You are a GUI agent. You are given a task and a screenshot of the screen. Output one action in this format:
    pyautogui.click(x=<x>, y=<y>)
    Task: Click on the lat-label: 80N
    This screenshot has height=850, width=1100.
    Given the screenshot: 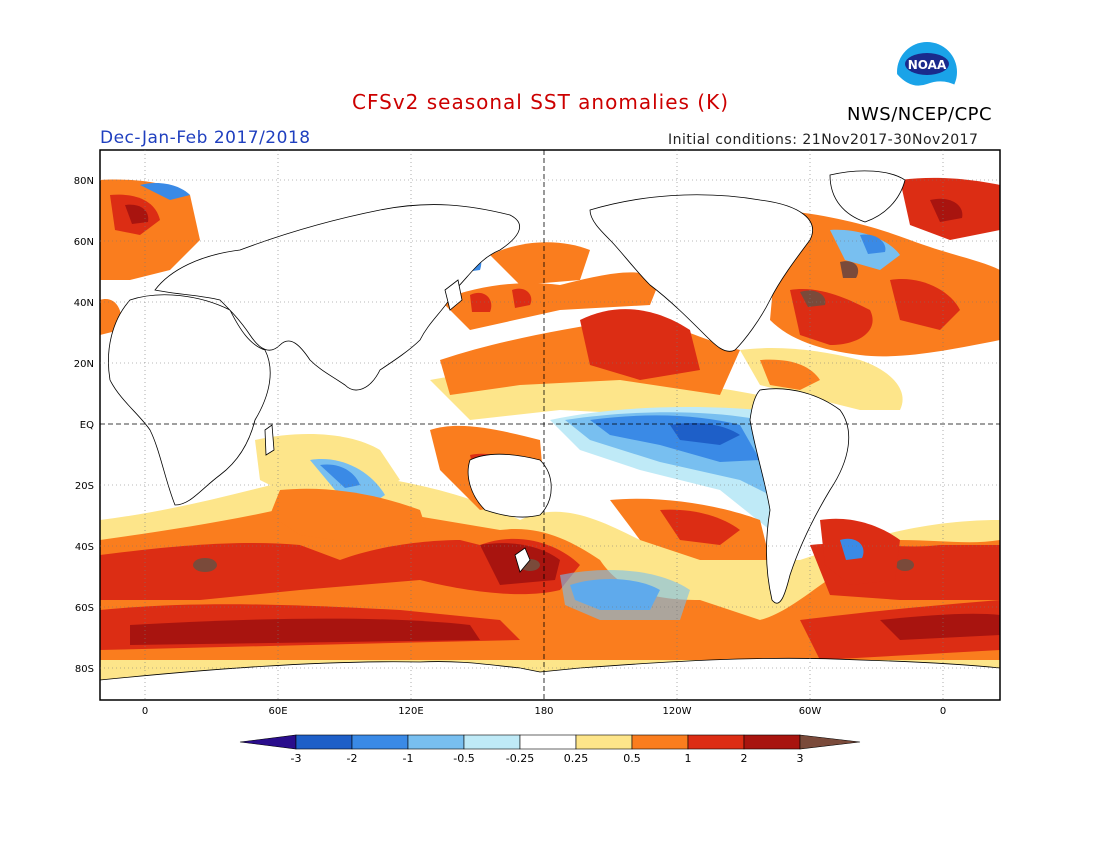 What is the action you would take?
    pyautogui.click(x=84, y=181)
    